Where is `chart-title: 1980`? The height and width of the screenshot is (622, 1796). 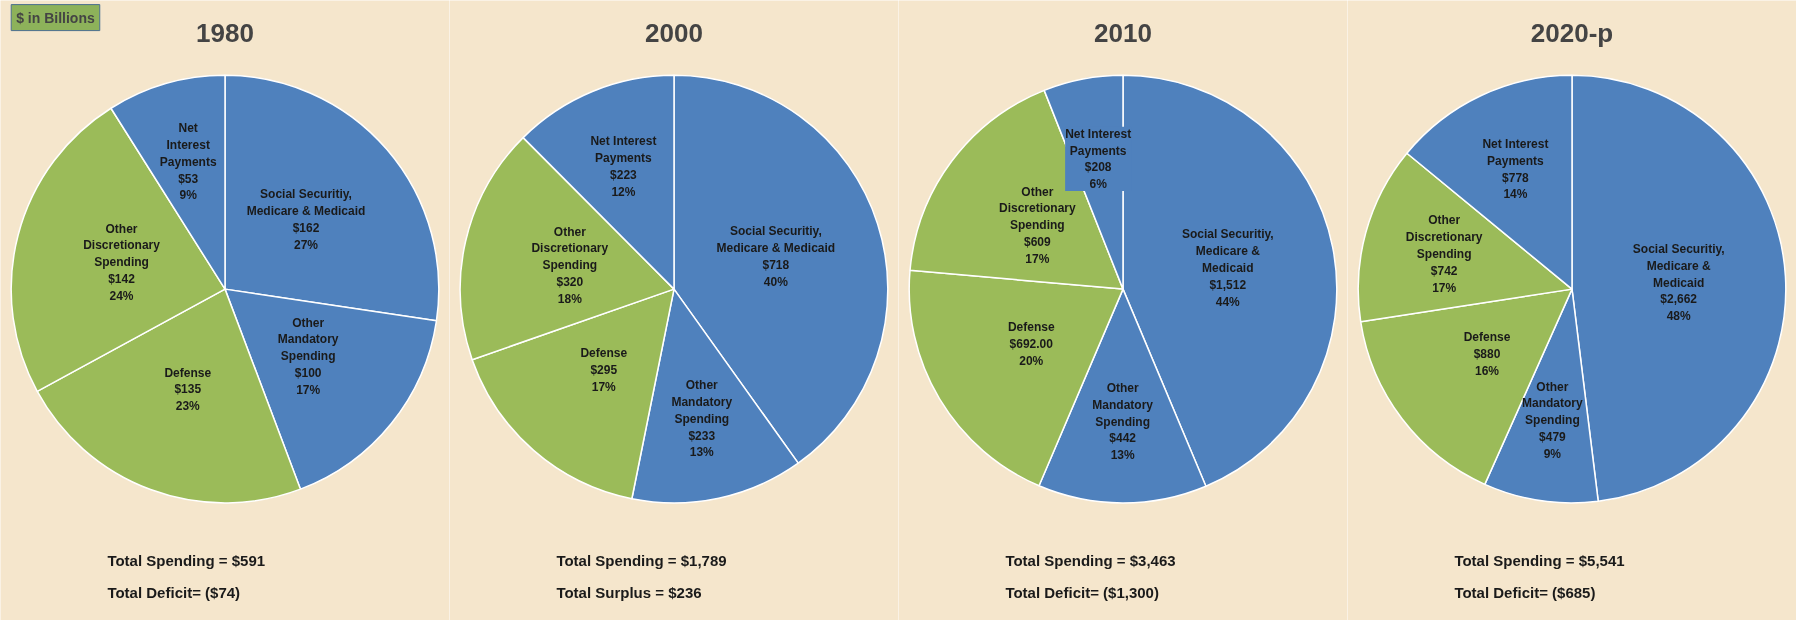
chart-title: 1980 is located at coordinates (225, 32).